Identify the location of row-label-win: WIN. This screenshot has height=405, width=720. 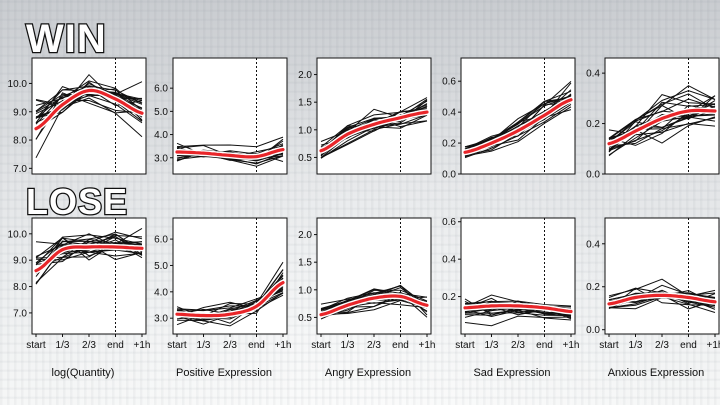
(66, 39).